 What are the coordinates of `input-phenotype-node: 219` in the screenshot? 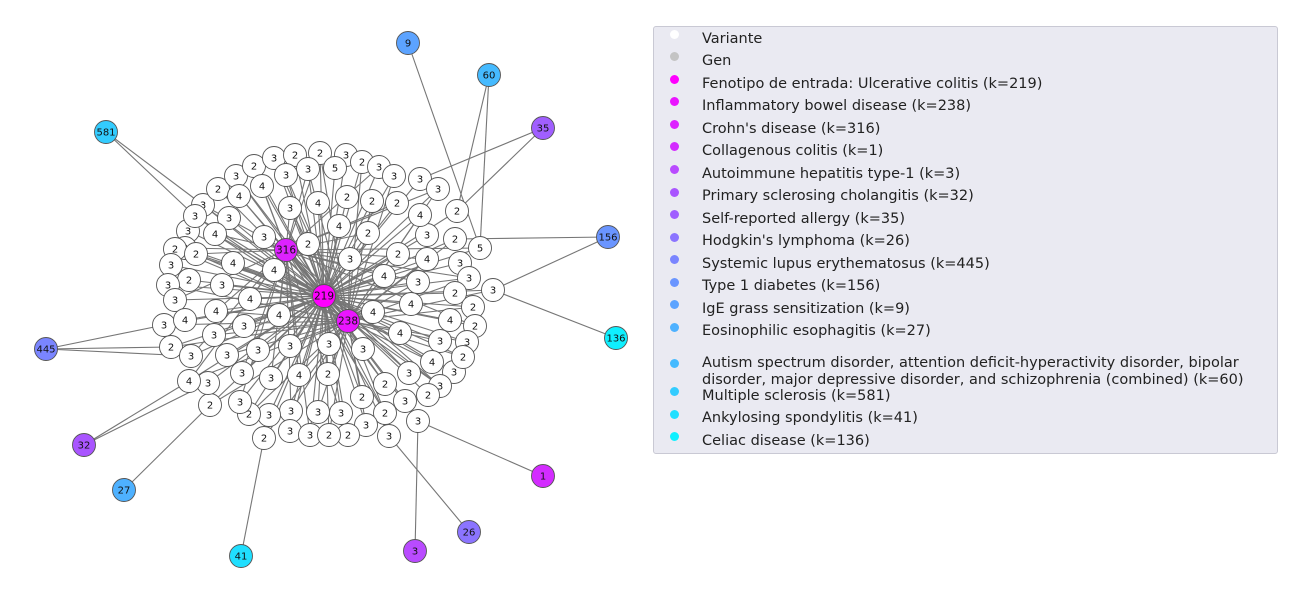 It's located at (324, 296).